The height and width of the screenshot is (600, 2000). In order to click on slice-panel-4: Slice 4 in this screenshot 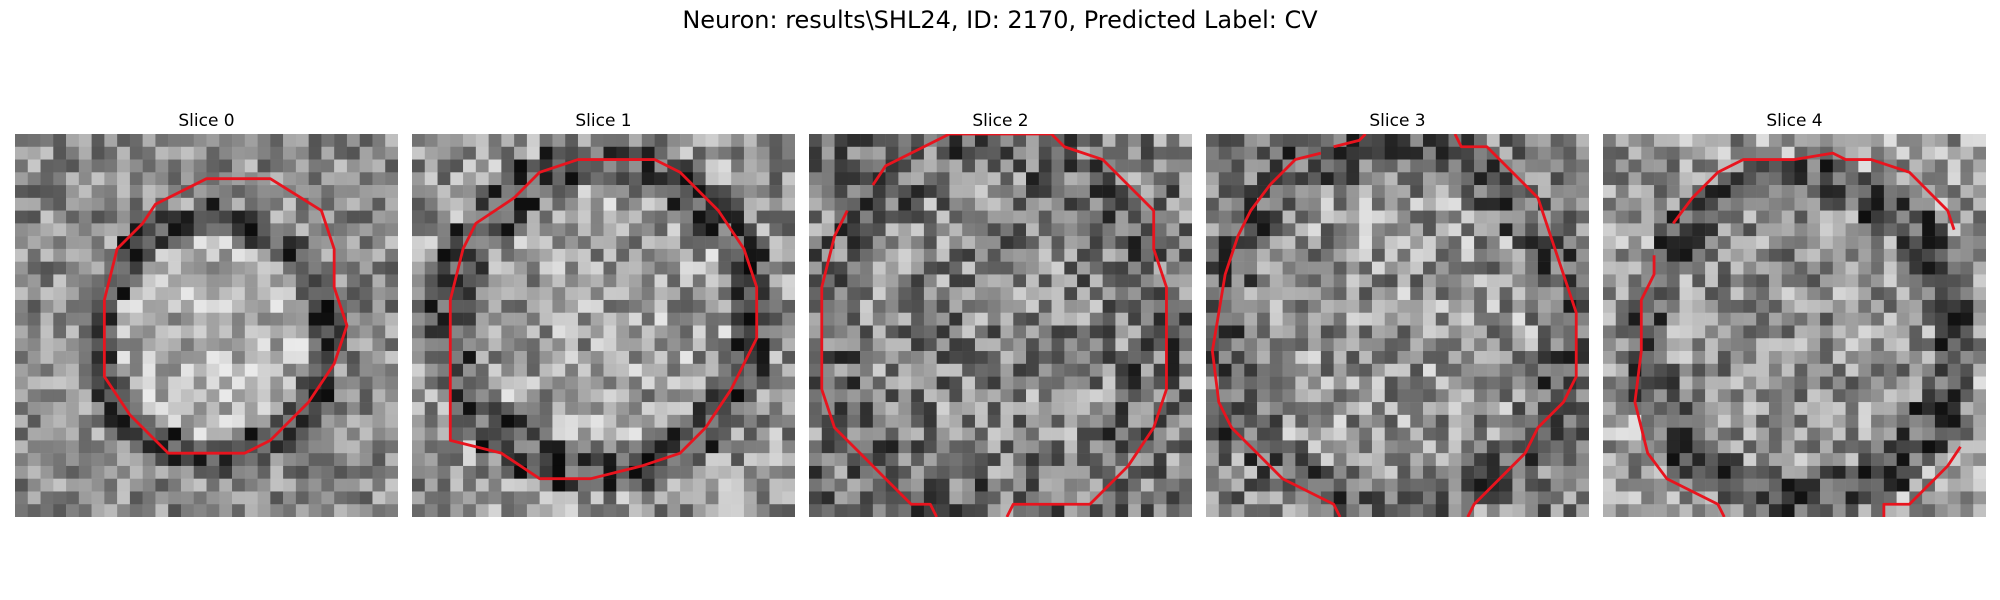, I will do `click(1794, 312)`.